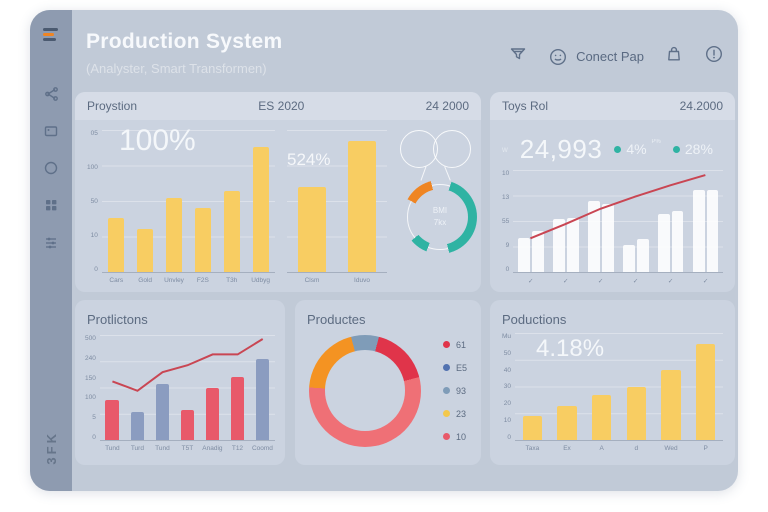 This screenshot has height=512, width=768. I want to click on x-tick-label: Taxa, so click(532, 448).